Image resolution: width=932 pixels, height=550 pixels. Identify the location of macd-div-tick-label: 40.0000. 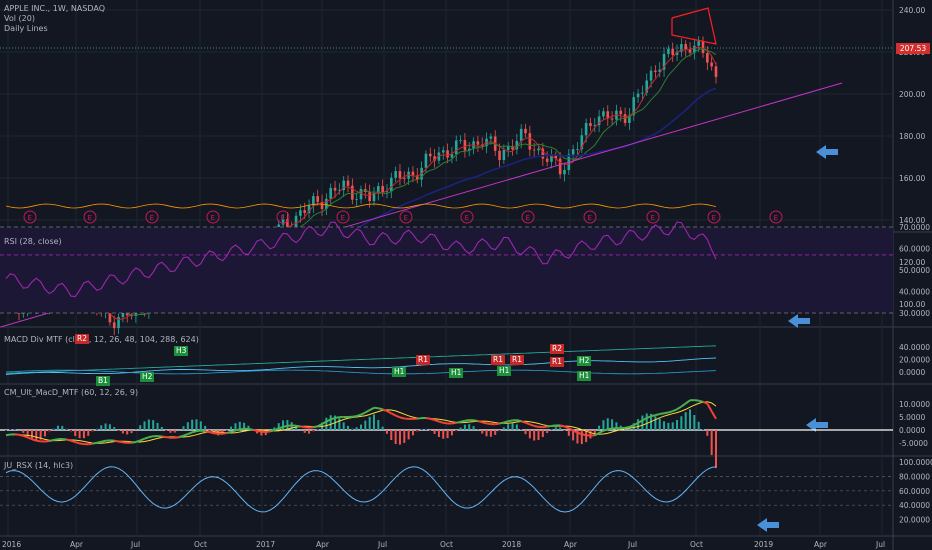
(914, 347).